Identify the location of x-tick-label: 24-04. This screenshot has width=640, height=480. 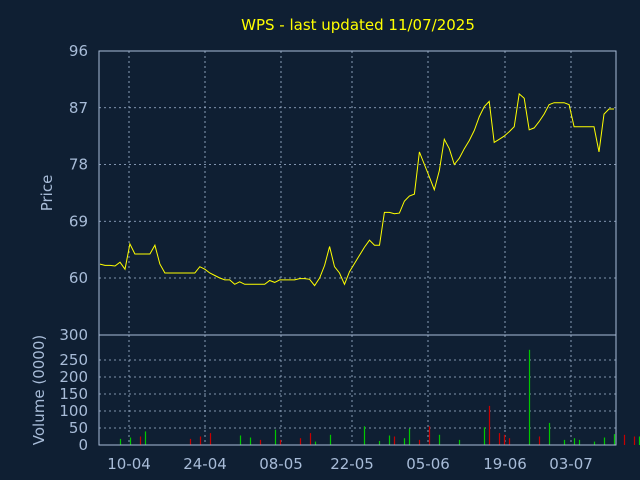
(205, 464).